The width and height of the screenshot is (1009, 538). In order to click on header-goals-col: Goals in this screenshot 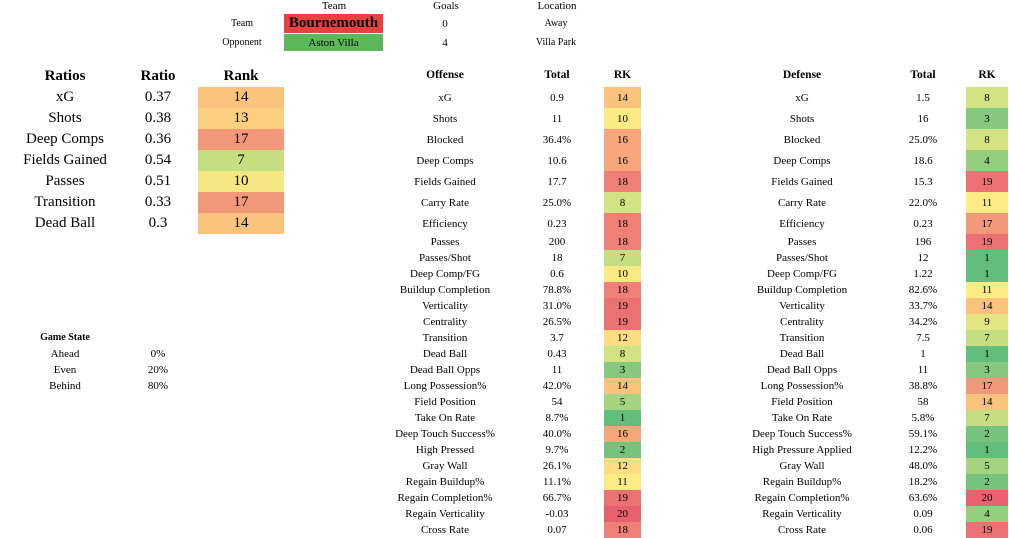, I will do `click(446, 6)`.